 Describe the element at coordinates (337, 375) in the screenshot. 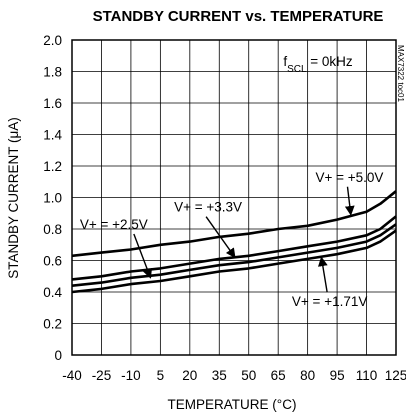

I see `x-tick-label: 95` at that location.